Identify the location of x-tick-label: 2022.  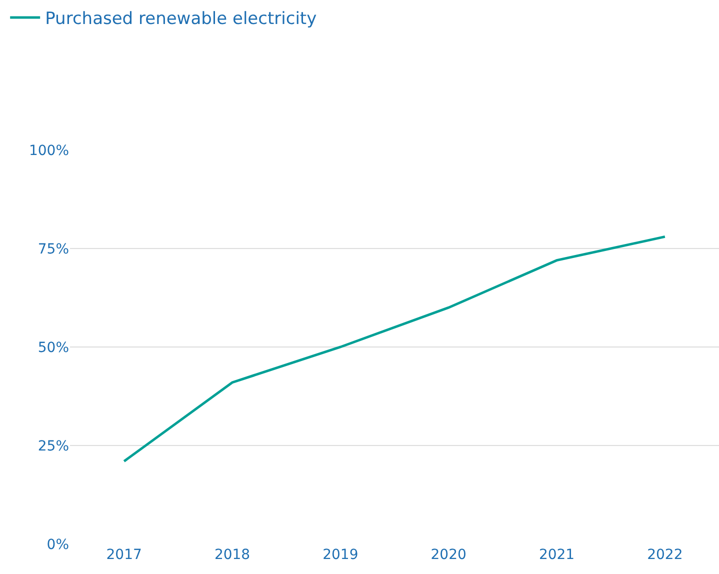
(665, 555).